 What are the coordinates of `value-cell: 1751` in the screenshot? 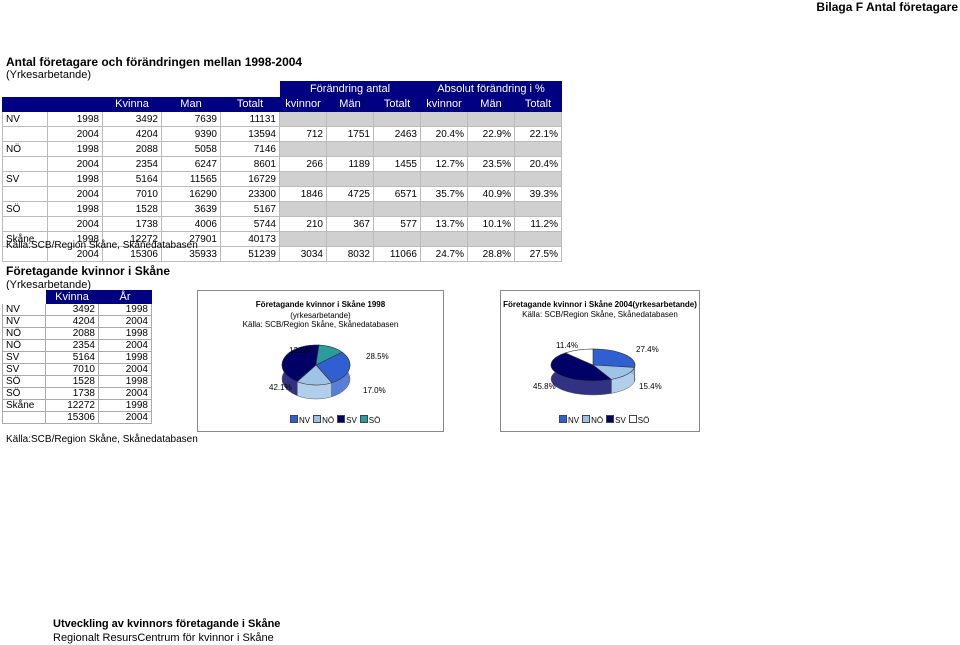 It's located at (350, 134).